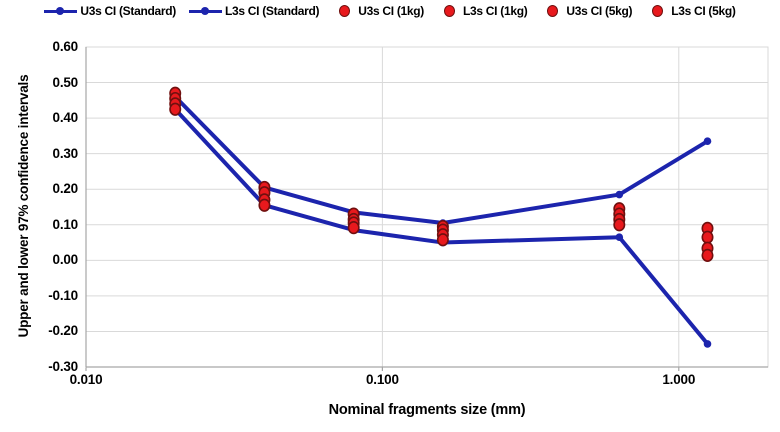  I want to click on legend-label: L3s CI (1kg), so click(495, 11).